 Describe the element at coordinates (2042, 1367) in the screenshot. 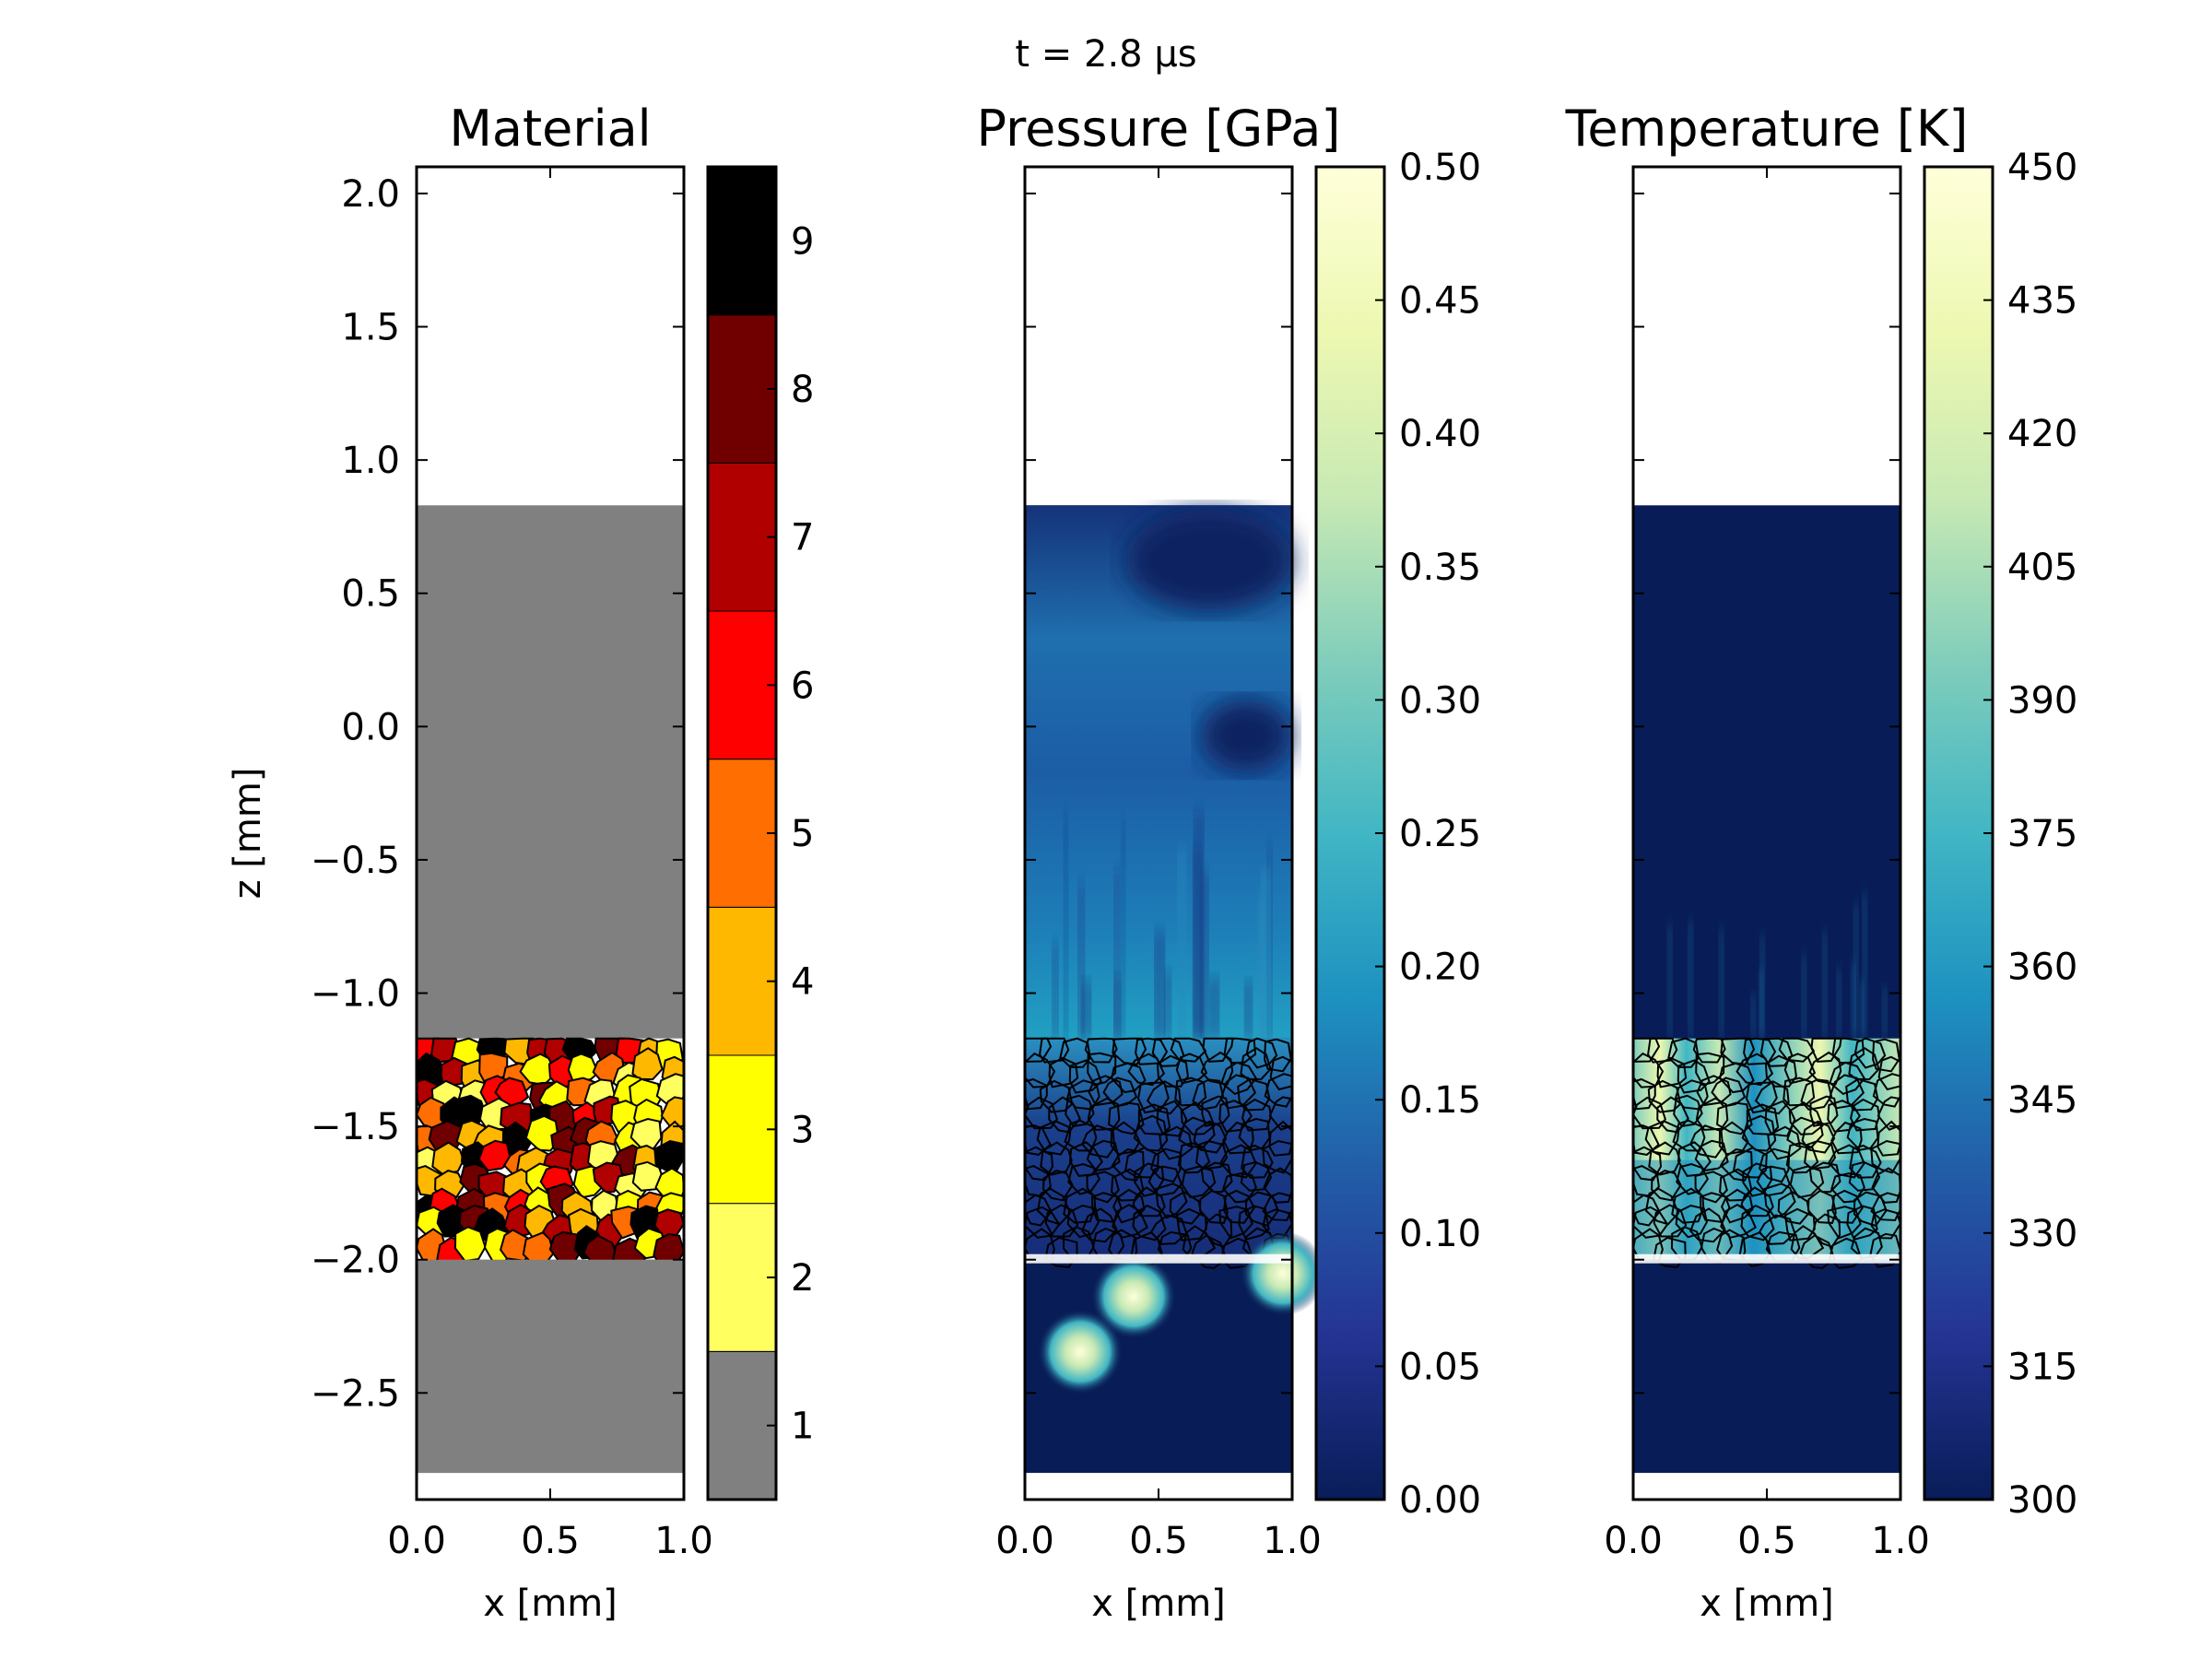

I see `colorbar-tick-label: 315` at that location.